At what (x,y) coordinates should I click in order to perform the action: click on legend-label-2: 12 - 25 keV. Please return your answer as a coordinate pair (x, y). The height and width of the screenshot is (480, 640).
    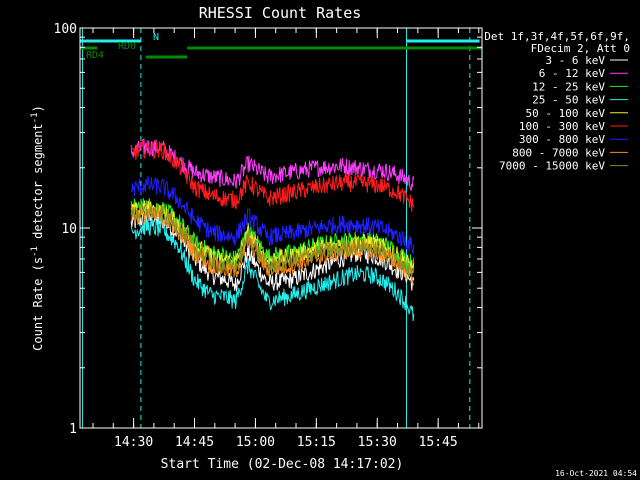
    Looking at the image, I should click on (568, 86).